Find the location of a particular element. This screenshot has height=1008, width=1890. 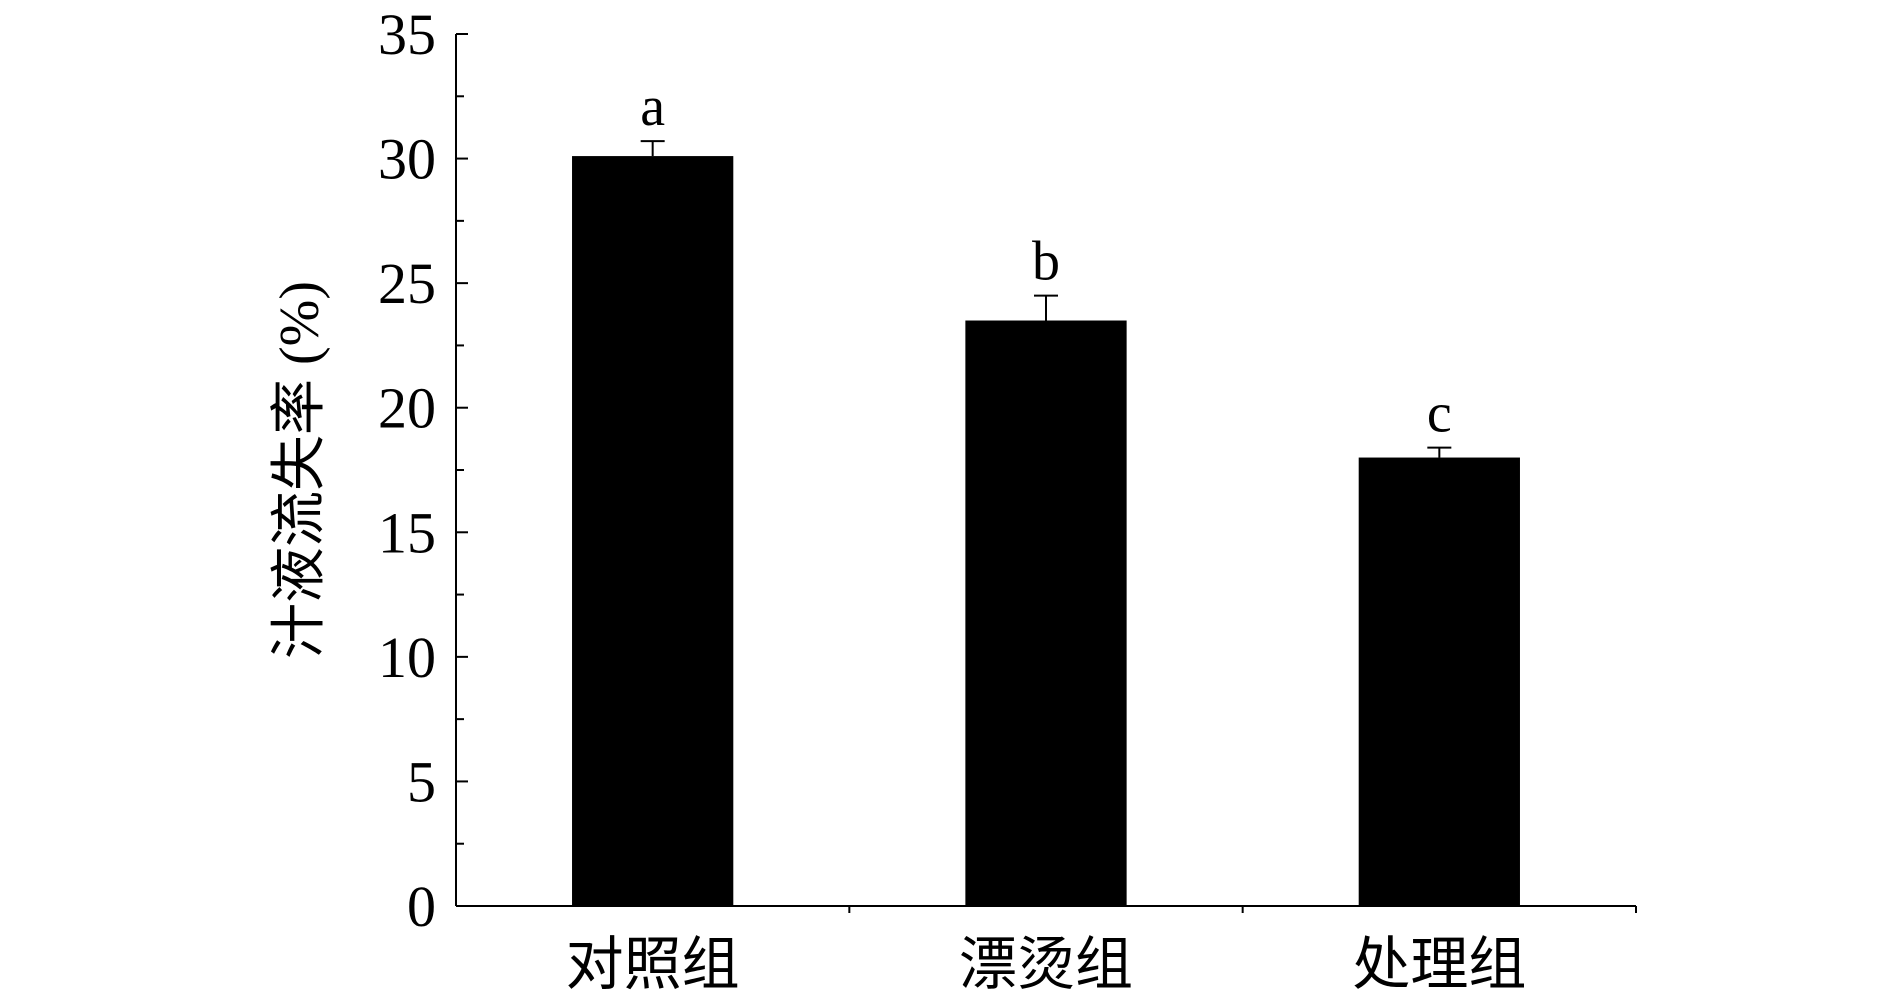

y-tick-label: 25 is located at coordinates (407, 283).